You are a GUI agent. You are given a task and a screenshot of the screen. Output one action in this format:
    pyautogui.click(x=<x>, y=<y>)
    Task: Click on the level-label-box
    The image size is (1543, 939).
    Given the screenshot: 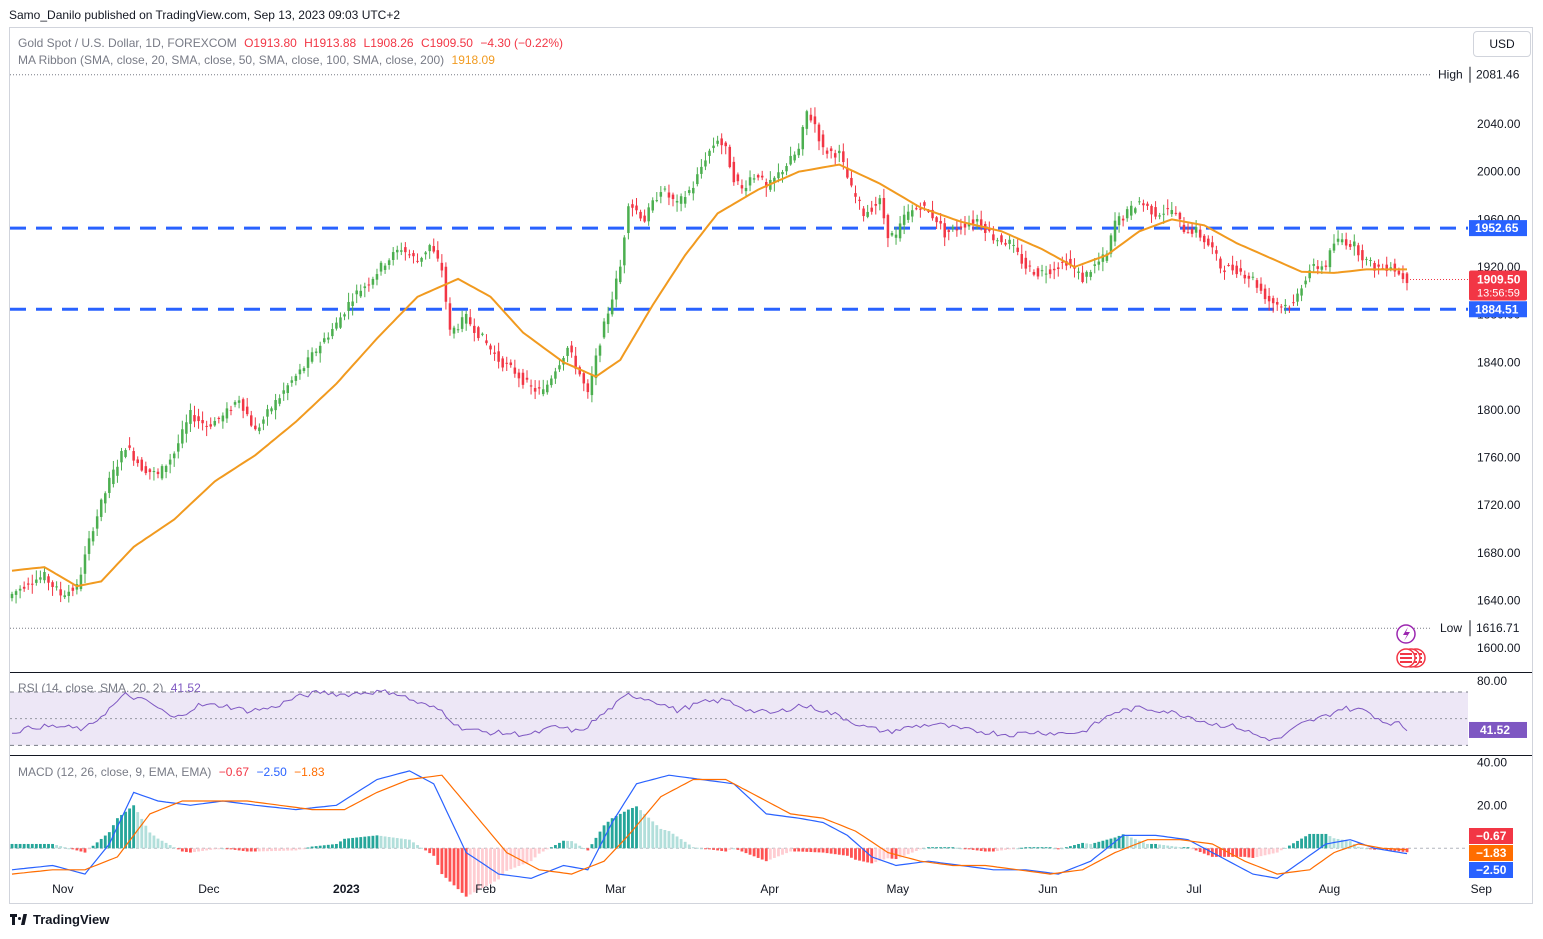 What is the action you would take?
    pyautogui.click(x=1498, y=309)
    